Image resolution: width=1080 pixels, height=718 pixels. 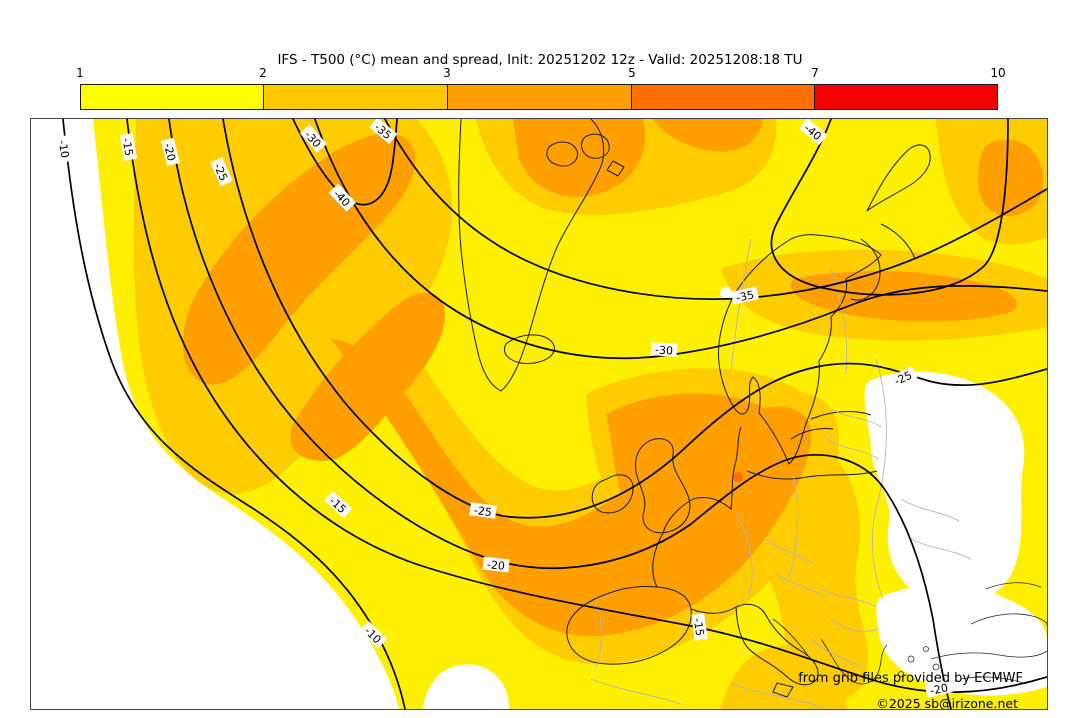 What do you see at coordinates (529, 349) in the screenshot?
I see `coastline-iceland` at bounding box center [529, 349].